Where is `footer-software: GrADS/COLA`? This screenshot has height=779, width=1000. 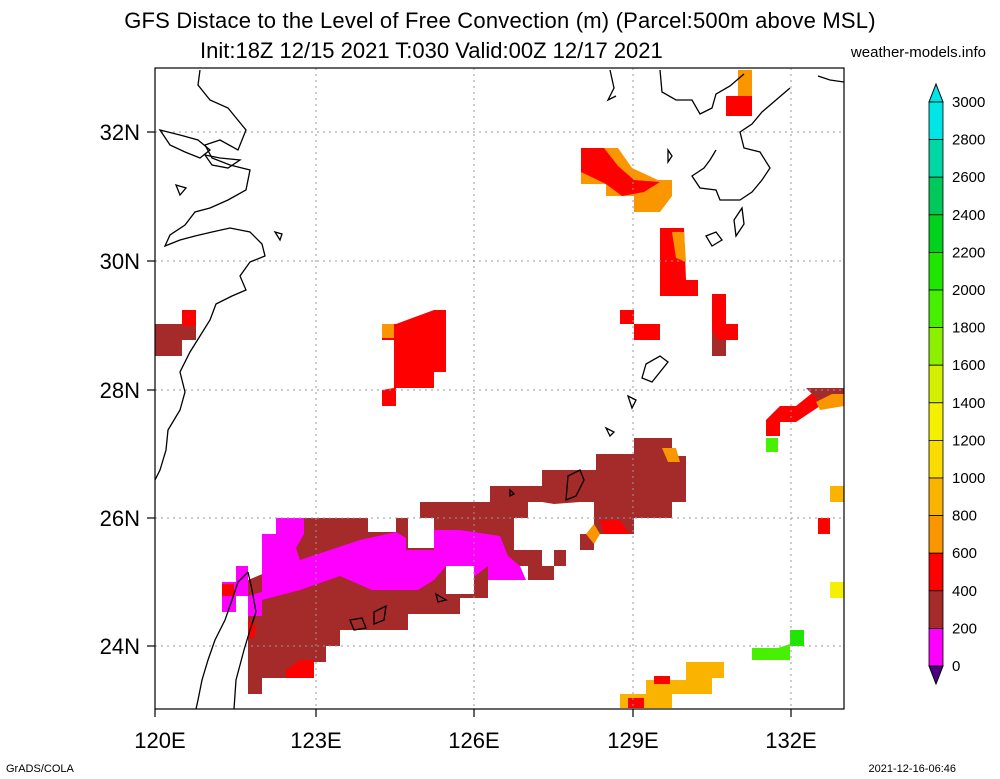 footer-software: GrADS/COLA is located at coordinates (40, 769).